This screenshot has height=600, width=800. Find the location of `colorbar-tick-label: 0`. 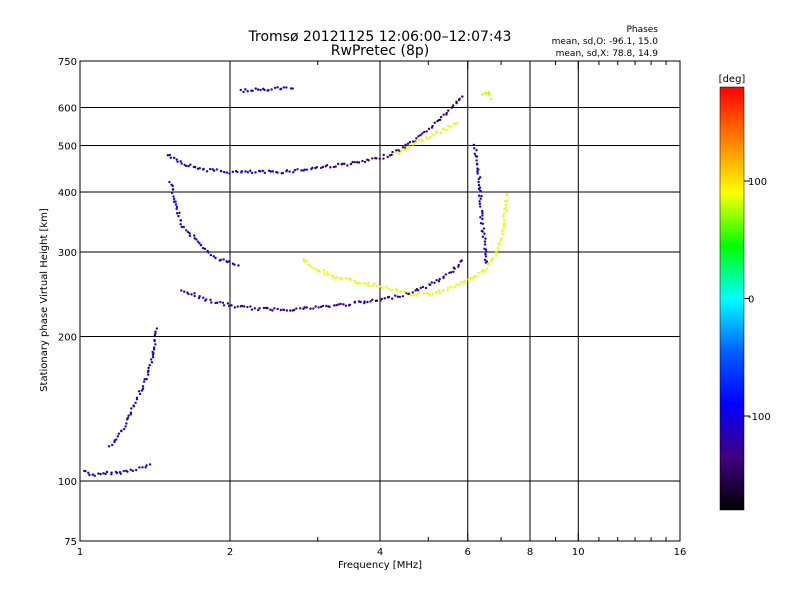

colorbar-tick-label: 0 is located at coordinates (751, 300).